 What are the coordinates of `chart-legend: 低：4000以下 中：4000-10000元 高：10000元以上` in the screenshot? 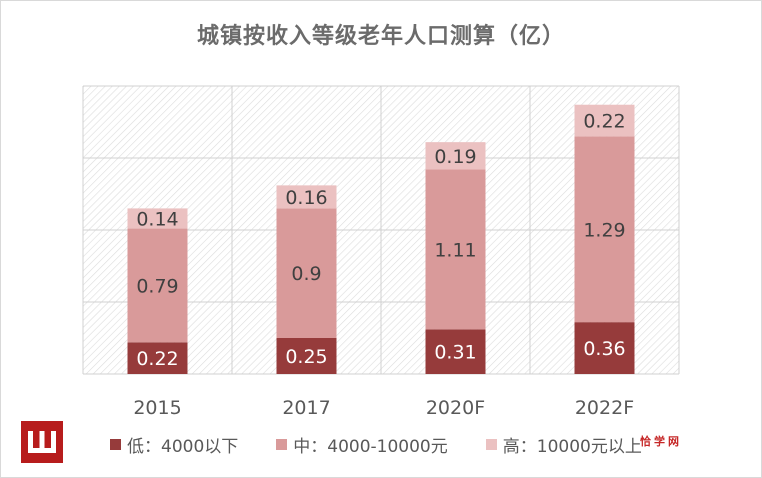 It's located at (376, 444).